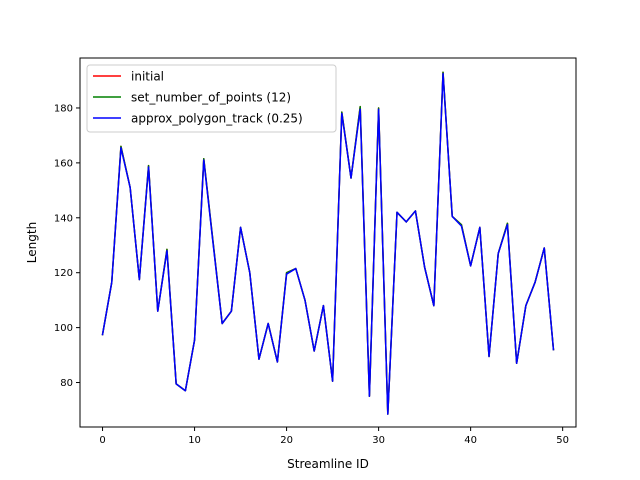 This screenshot has width=640, height=480. I want to click on legend-label-approx-polygon-track: approx_polygon_track (0.25), so click(217, 119).